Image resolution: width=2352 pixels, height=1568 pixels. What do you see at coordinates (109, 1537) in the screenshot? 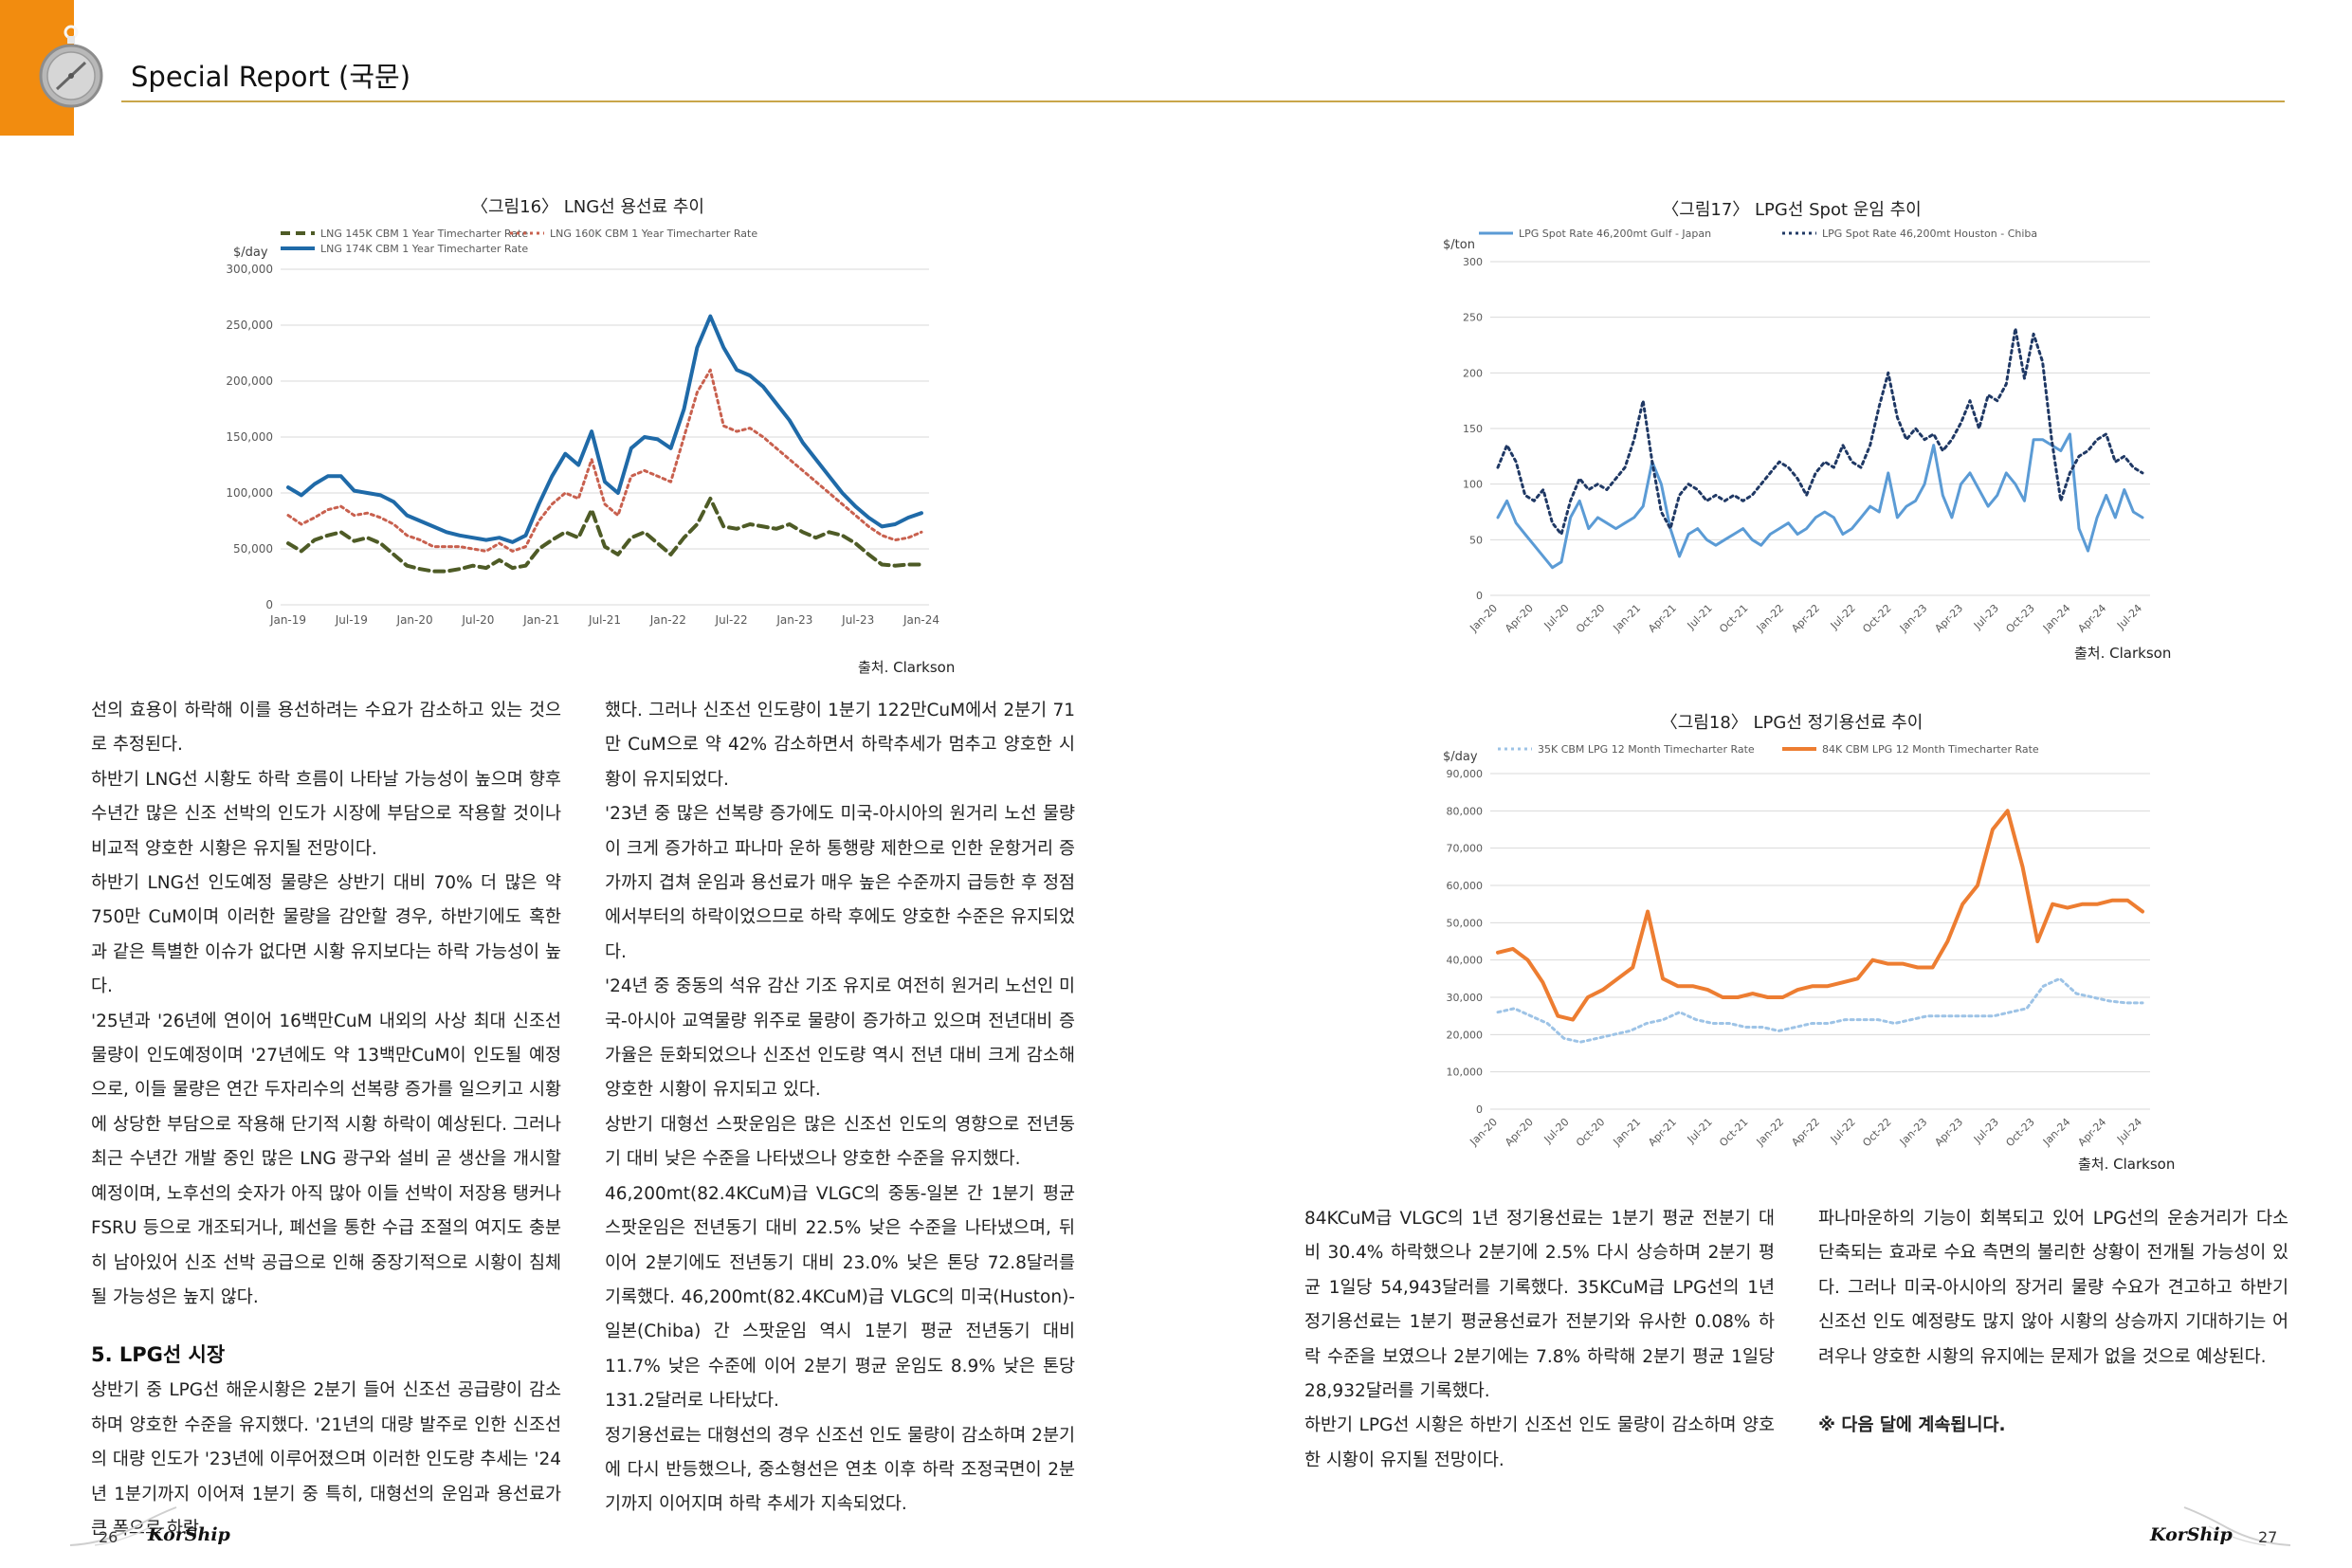
I see `left-page-number: 26` at bounding box center [109, 1537].